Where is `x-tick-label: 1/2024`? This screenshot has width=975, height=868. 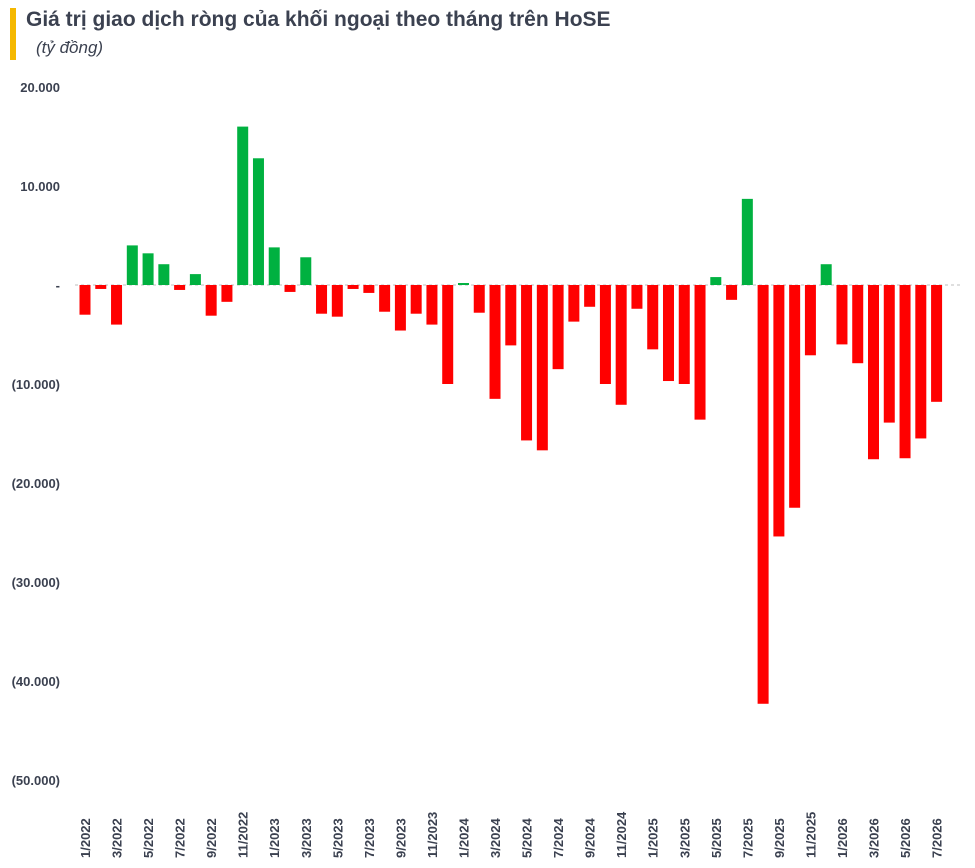
x-tick-label: 1/2024 is located at coordinates (463, 837).